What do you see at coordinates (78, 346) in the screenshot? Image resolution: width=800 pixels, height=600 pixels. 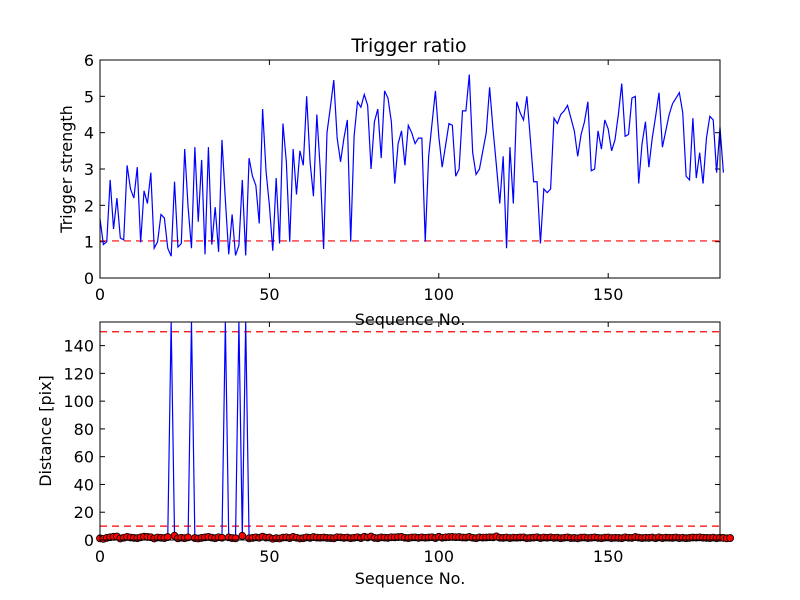 I see `y-tick-label: 140` at bounding box center [78, 346].